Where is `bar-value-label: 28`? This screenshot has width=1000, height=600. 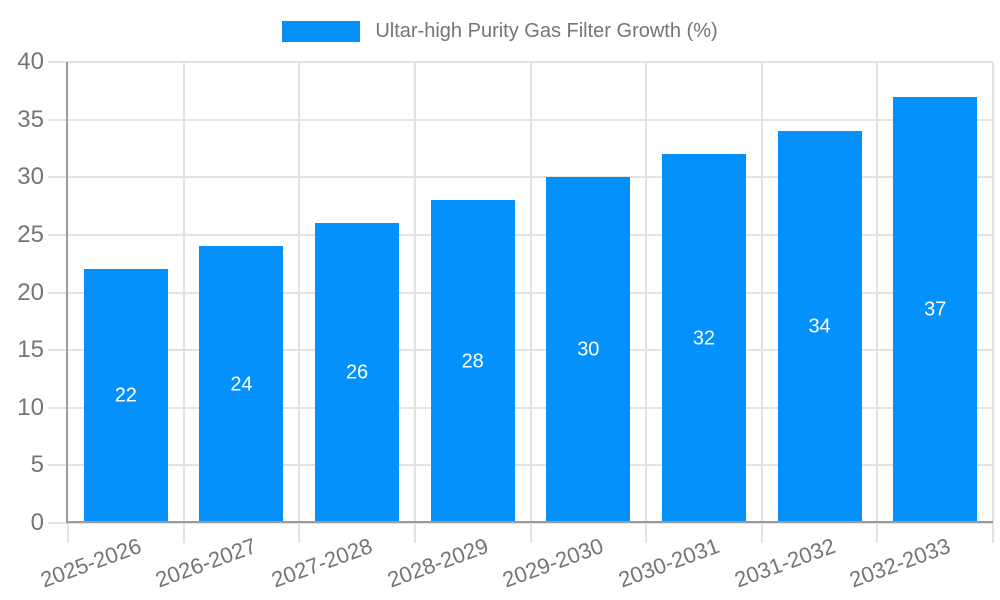
bar-value-label: 28 is located at coordinates (472, 361).